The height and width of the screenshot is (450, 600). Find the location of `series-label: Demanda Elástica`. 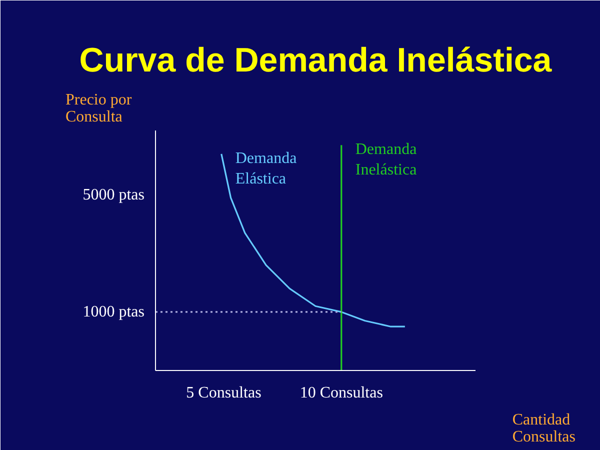

series-label: Demanda Elástica is located at coordinates (266, 169).